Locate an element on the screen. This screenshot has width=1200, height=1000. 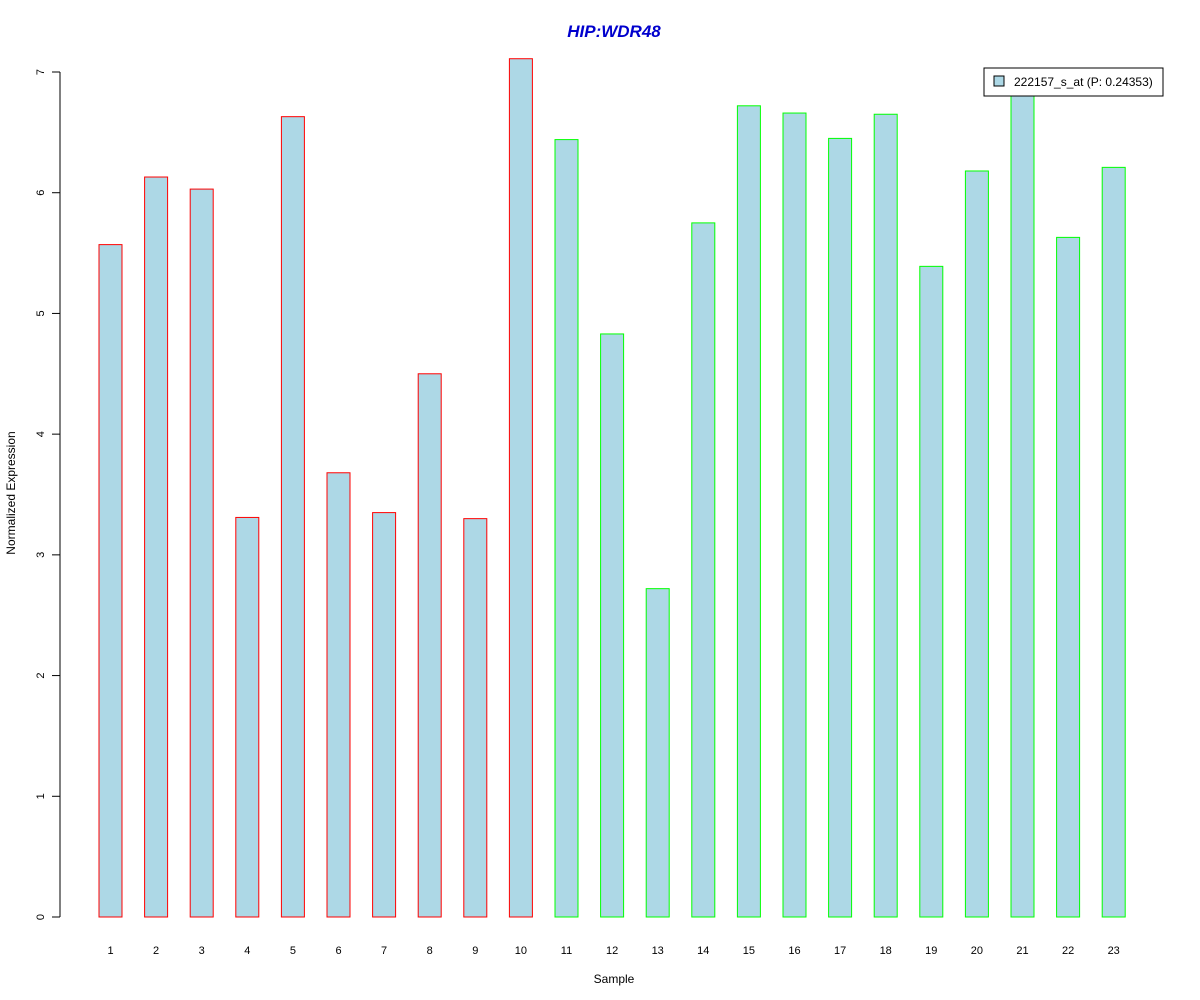
legend: 222157_s_at (P: 0.24353) is located at coordinates (1073, 82).